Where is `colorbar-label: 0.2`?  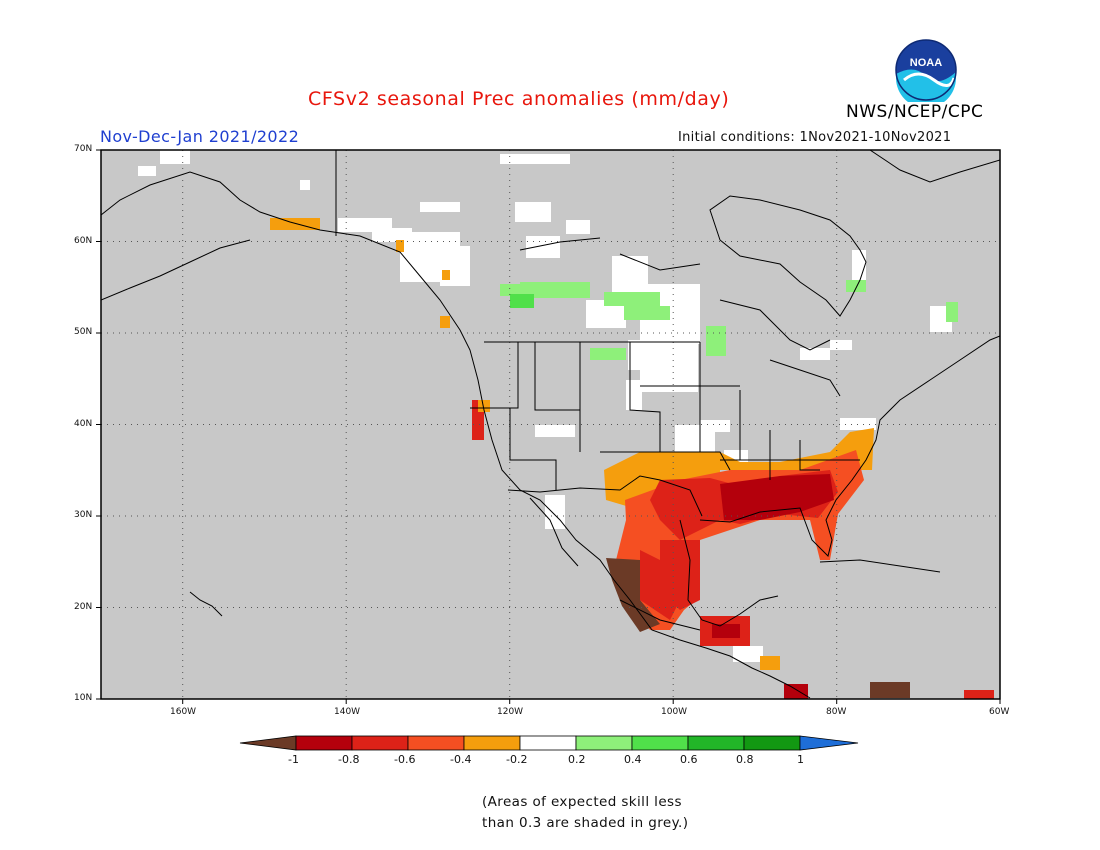
colorbar-label: 0.2 is located at coordinates (577, 759).